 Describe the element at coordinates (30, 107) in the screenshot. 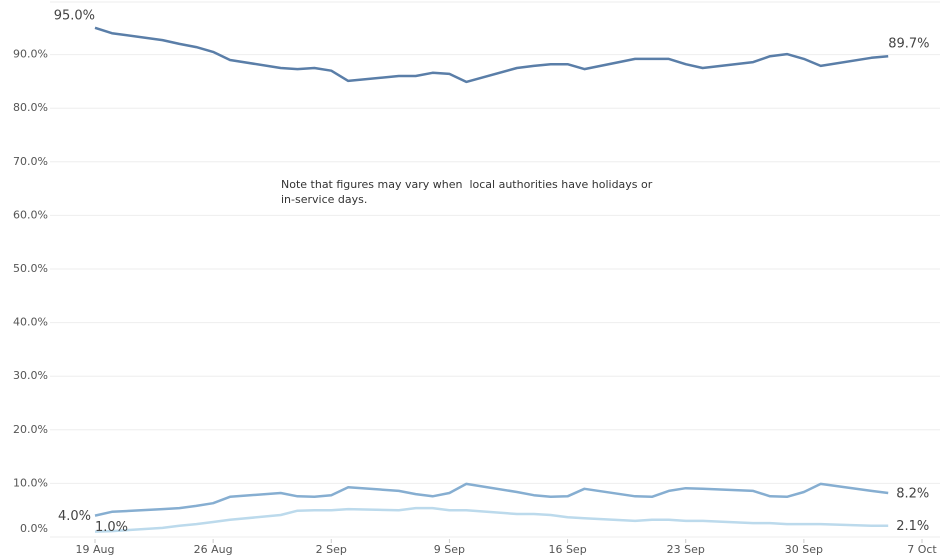

I see `y-tick-label: 80.0%` at that location.